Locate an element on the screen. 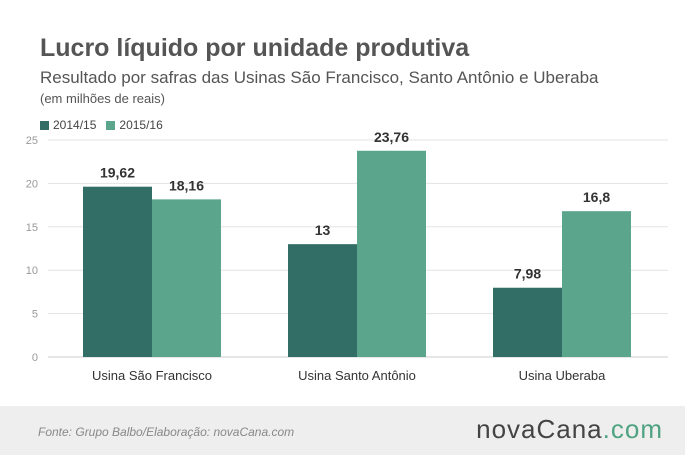  category-label-2: Usina Uberaba is located at coordinates (562, 375).